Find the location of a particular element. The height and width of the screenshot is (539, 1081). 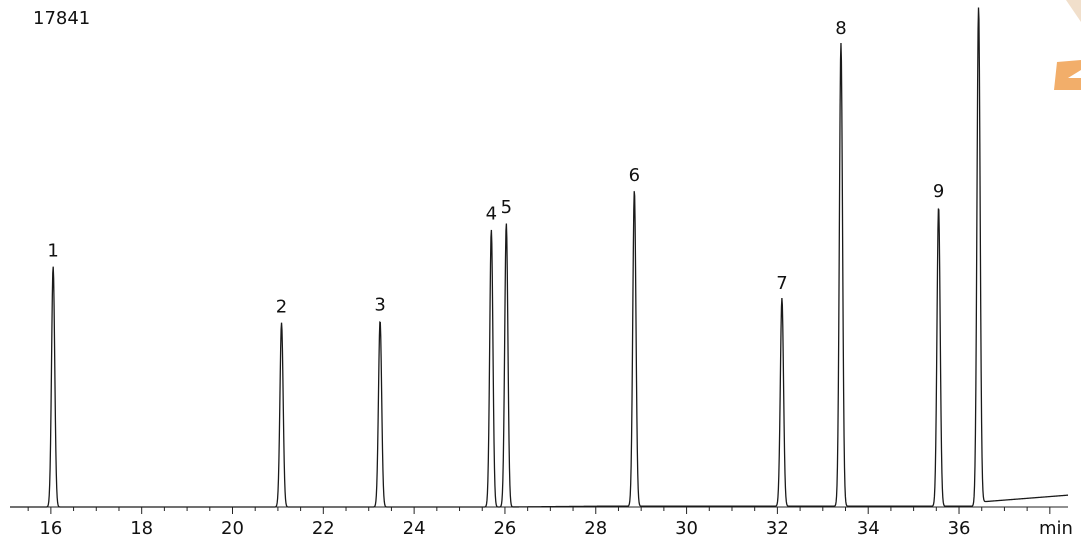

peak-label: 4 is located at coordinates (491, 214).